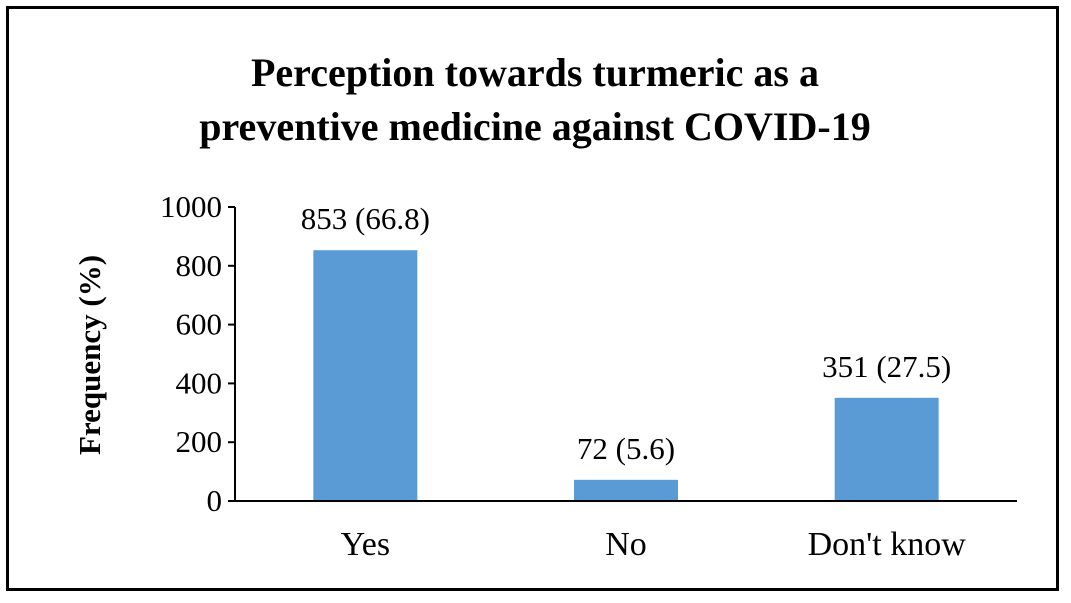  Describe the element at coordinates (191, 206) in the screenshot. I see `y-tick-label: 1000` at that location.